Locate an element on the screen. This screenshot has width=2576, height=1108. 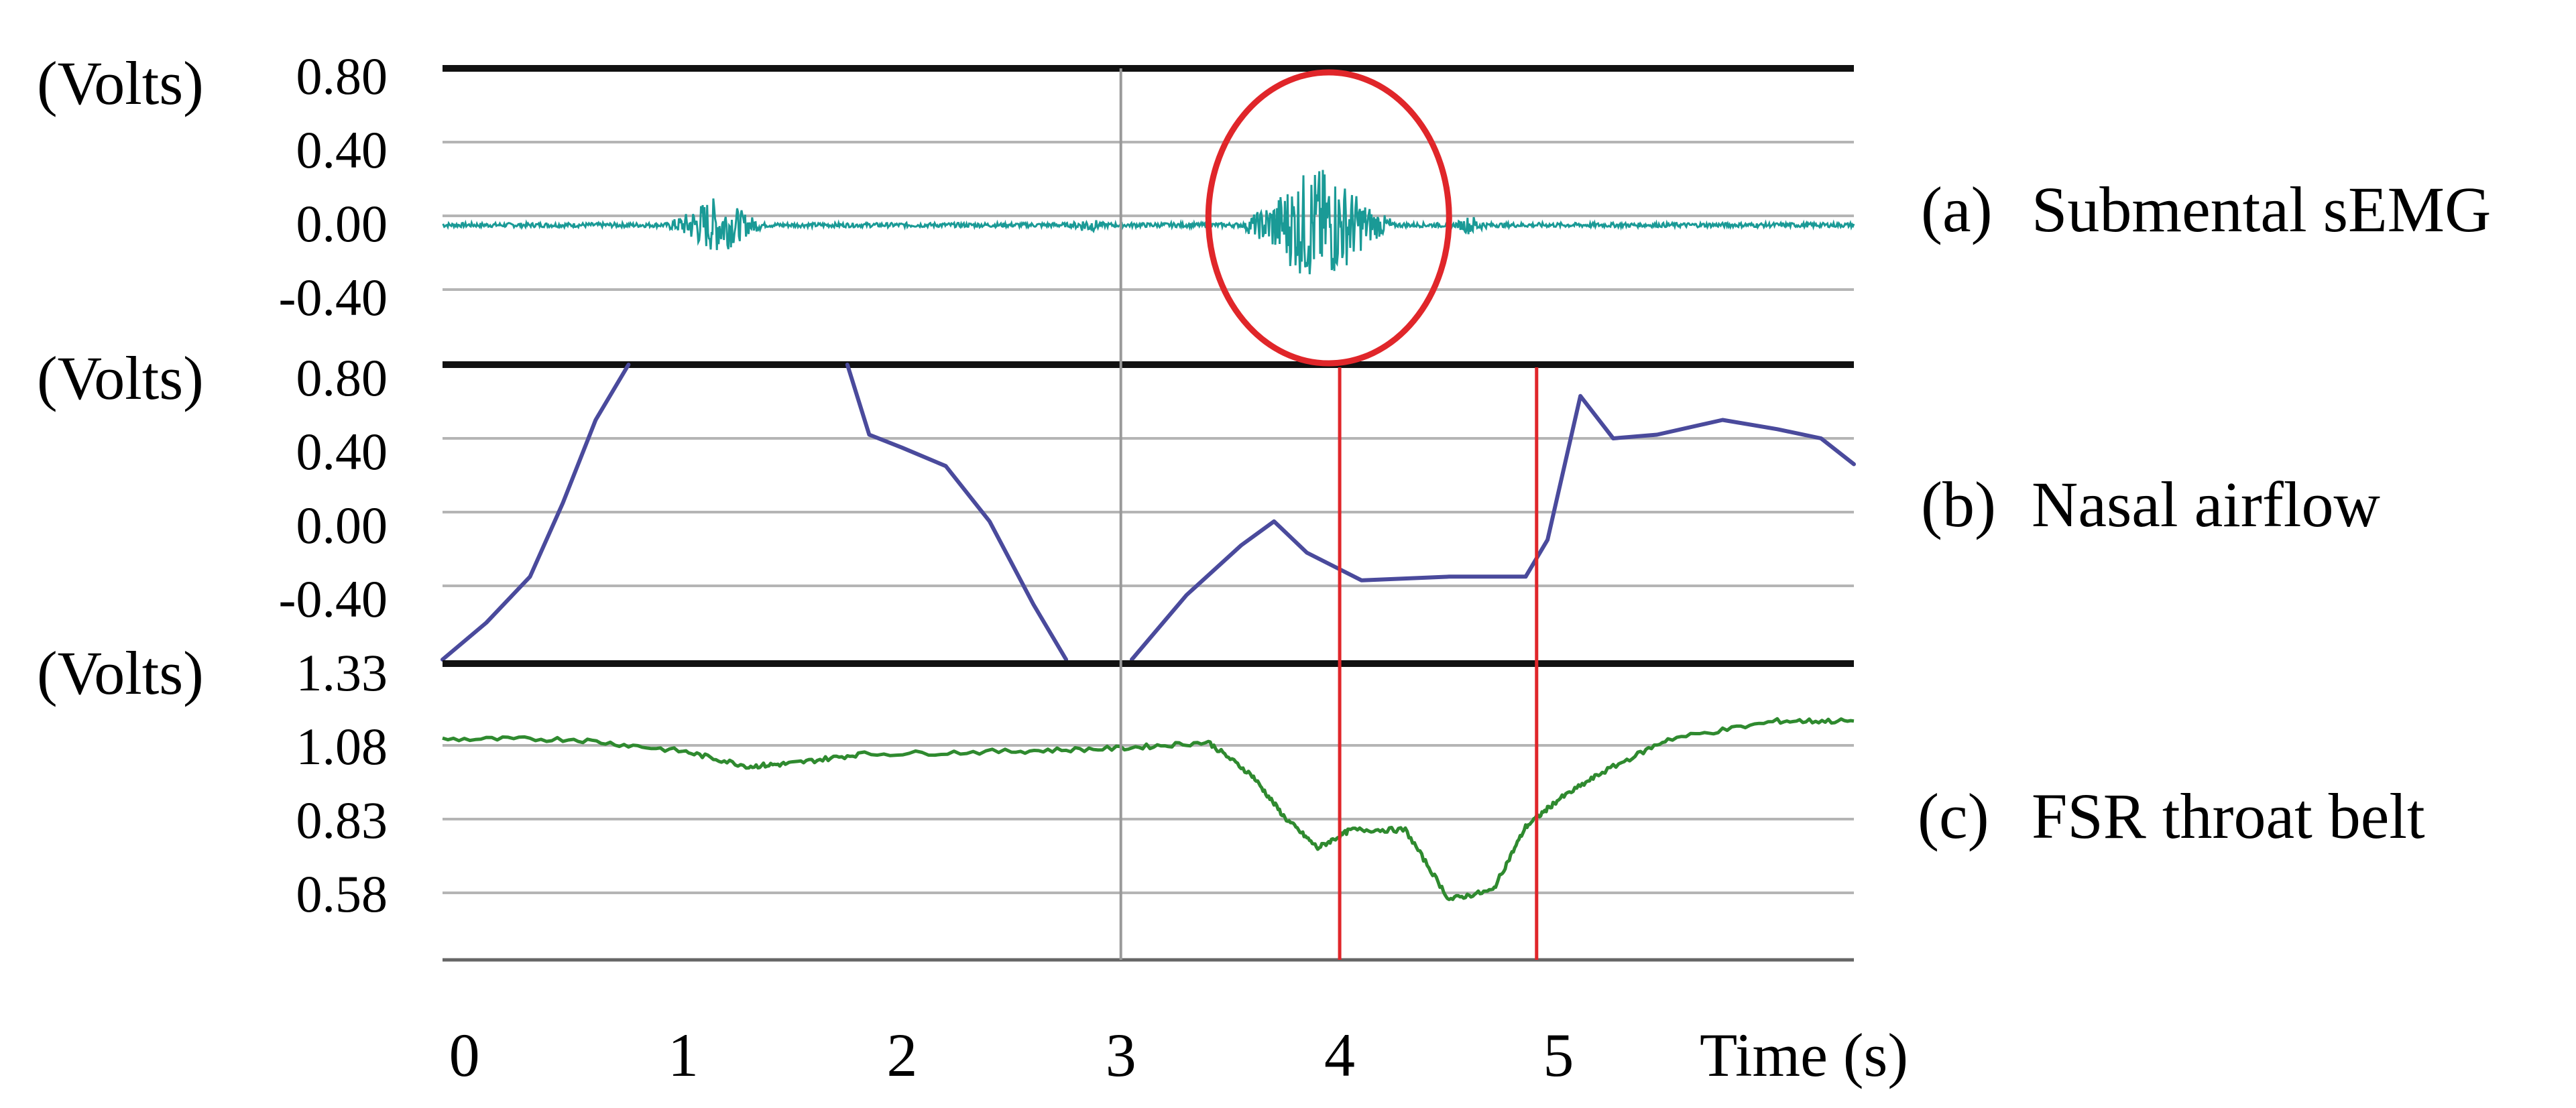
x-tick-4: 4 is located at coordinates (1339, 1055).